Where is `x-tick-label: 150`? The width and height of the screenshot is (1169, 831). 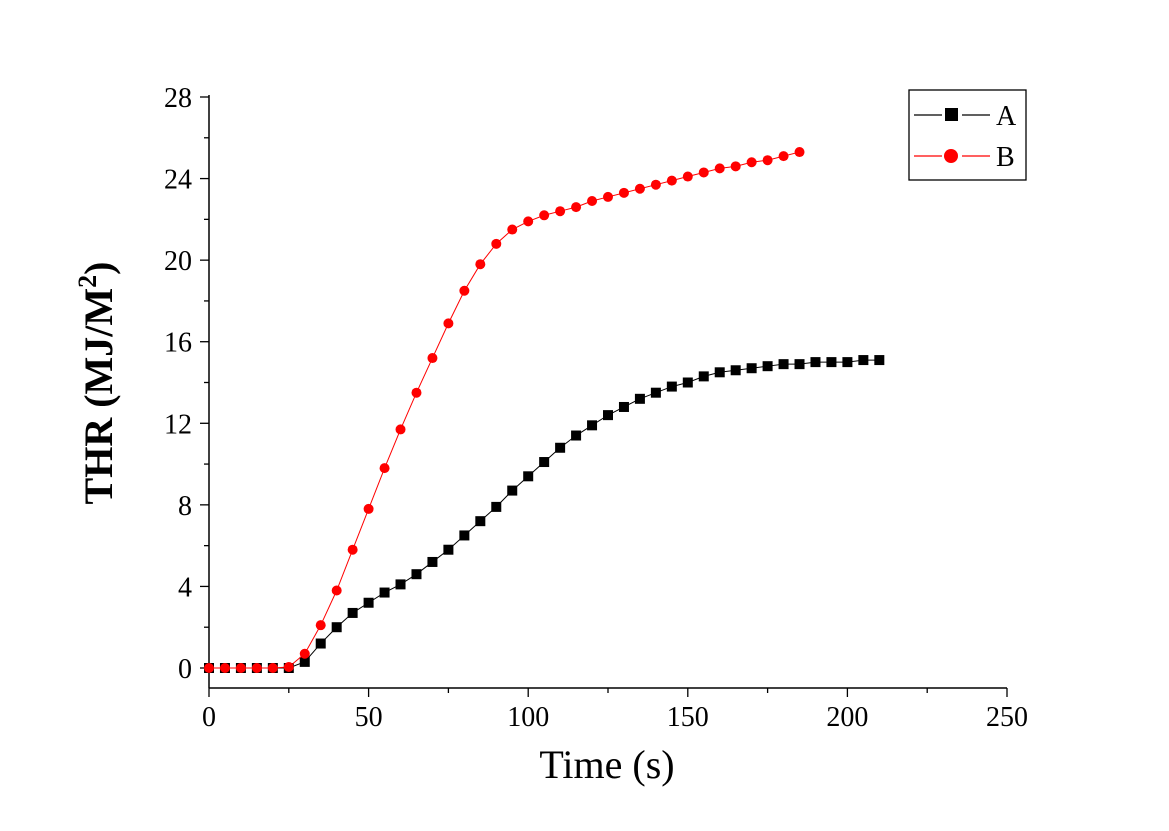 x-tick-label: 150 is located at coordinates (688, 717).